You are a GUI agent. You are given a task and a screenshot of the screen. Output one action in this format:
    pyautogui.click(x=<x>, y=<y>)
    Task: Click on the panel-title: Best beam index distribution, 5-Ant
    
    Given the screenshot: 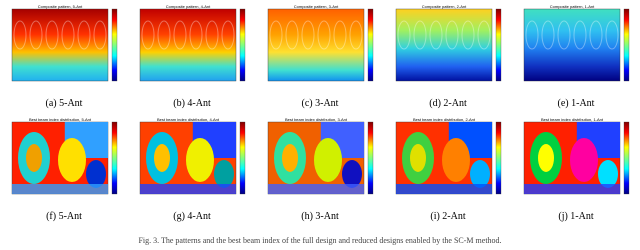 What is the action you would take?
    pyautogui.click(x=60, y=119)
    